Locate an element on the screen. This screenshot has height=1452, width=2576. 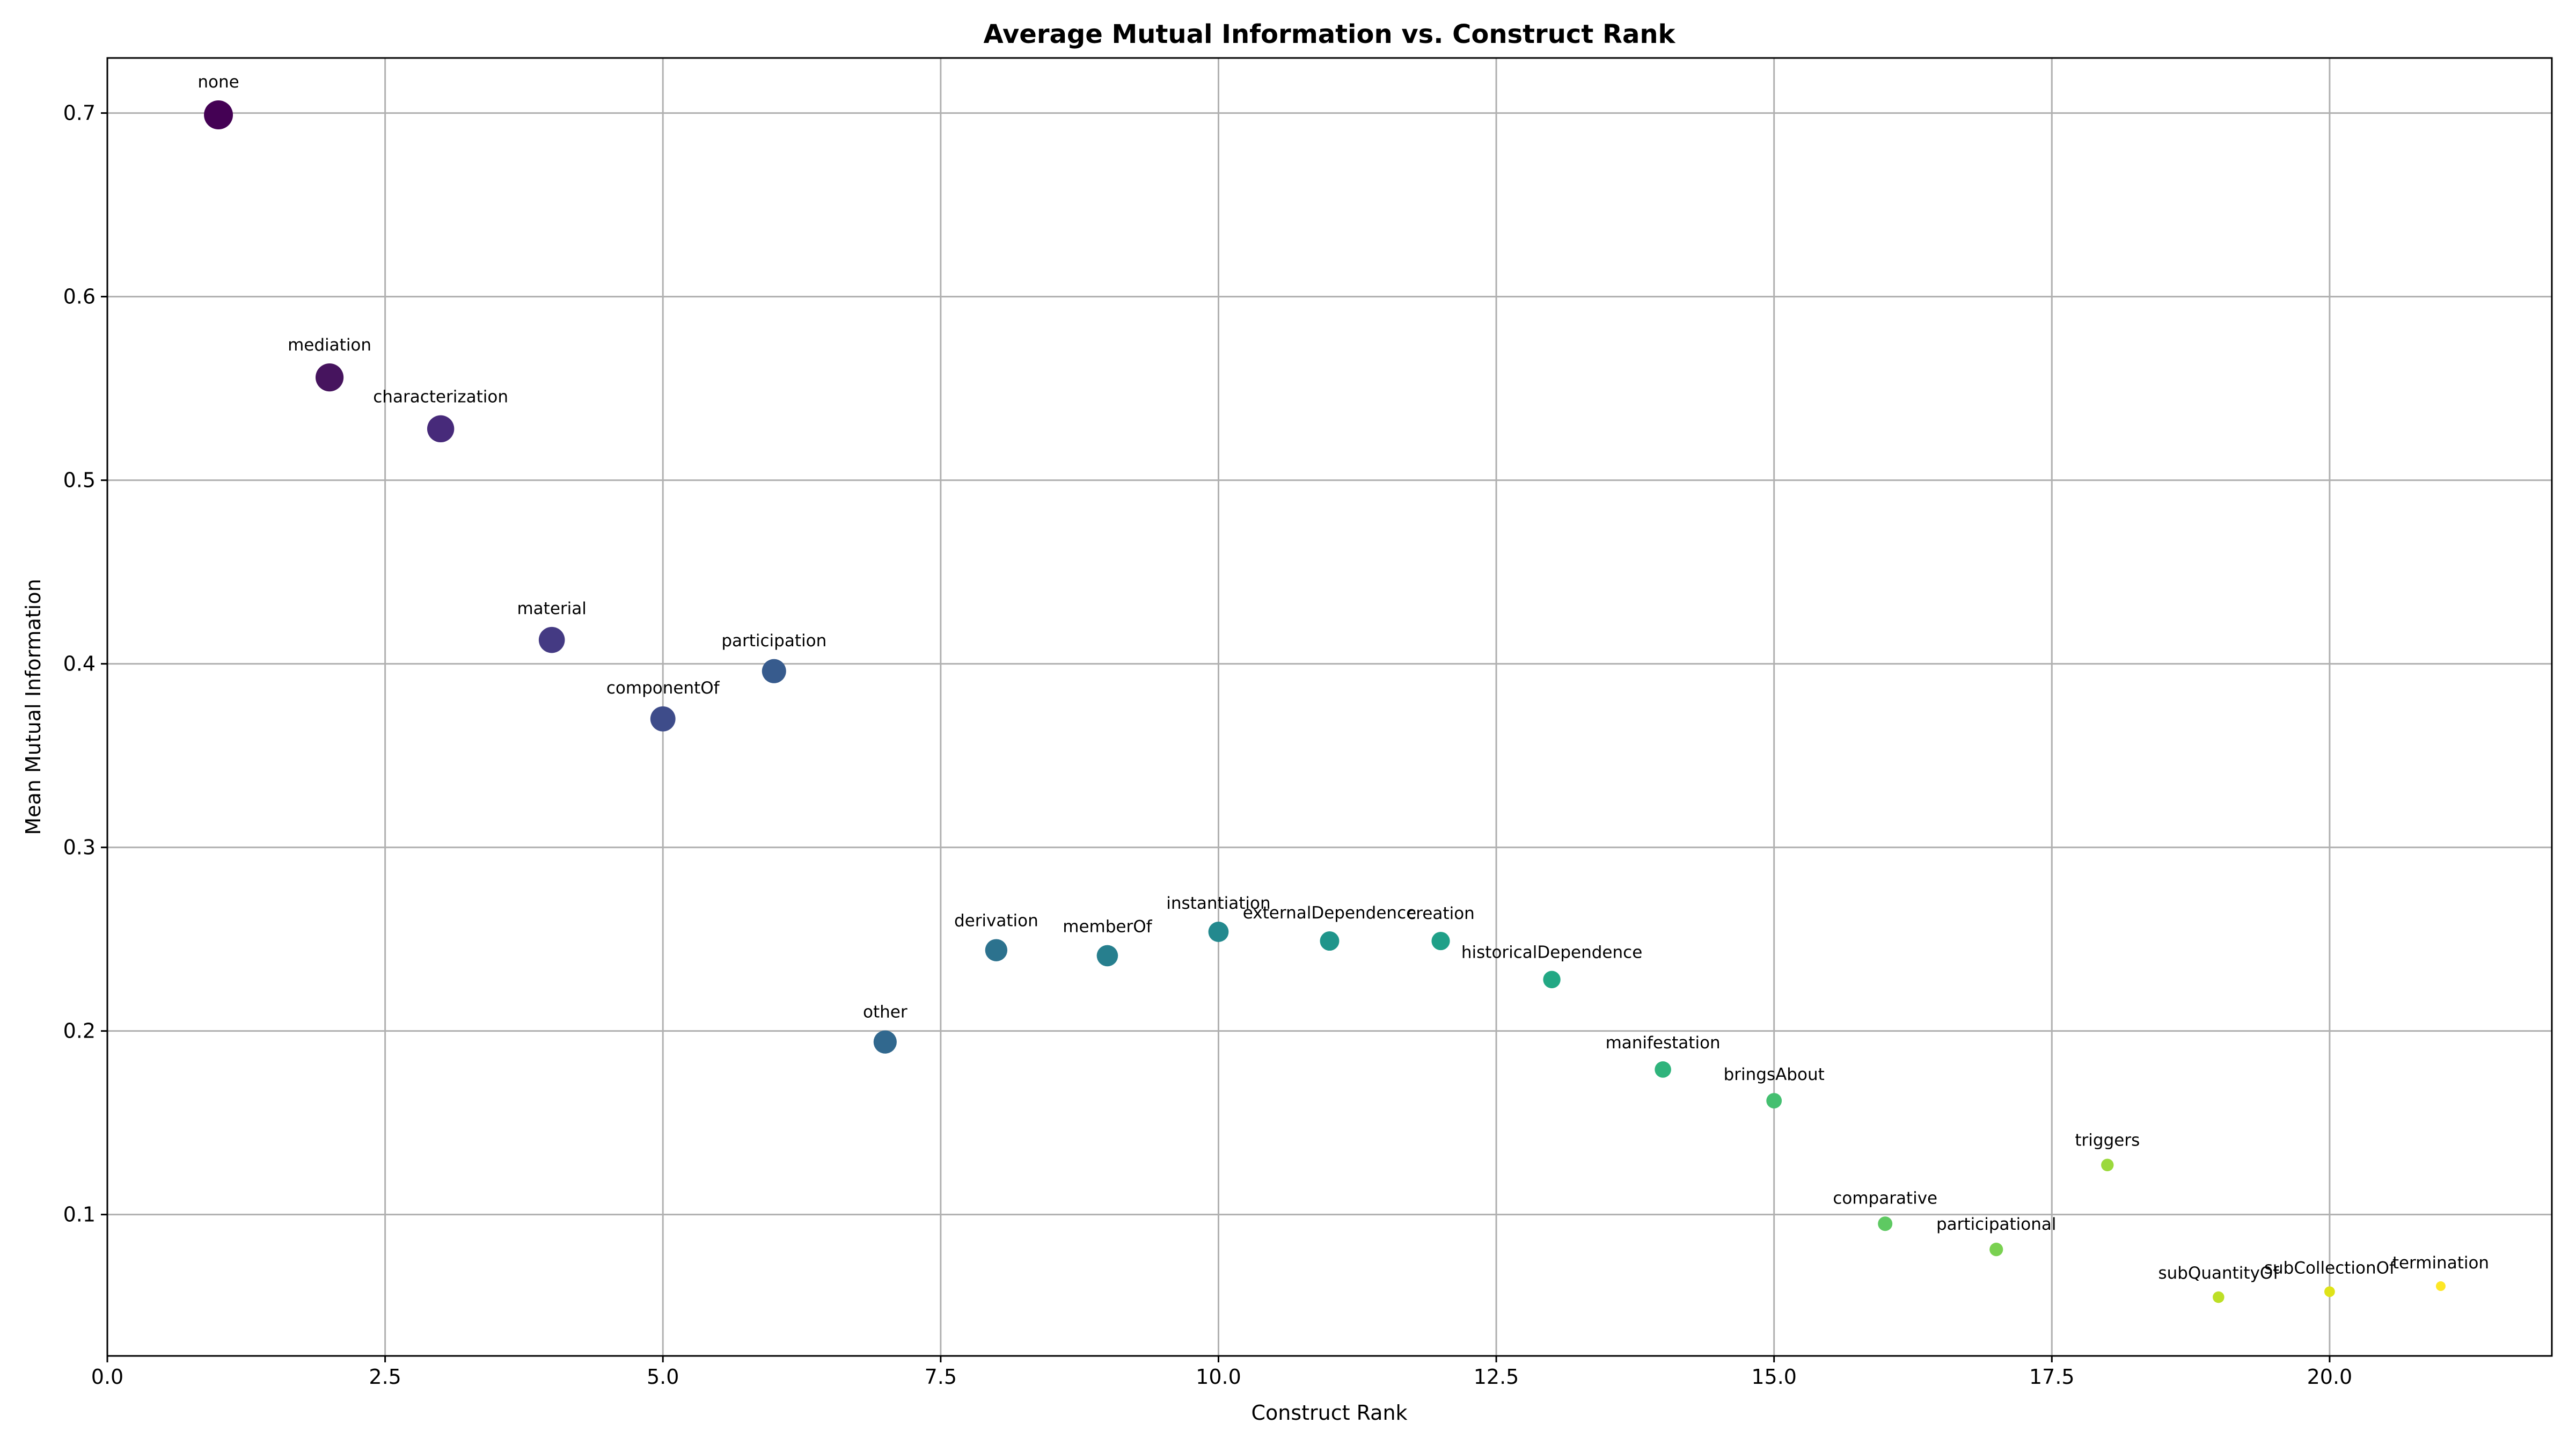
x-tick-label: 15.0 is located at coordinates (1774, 1377).